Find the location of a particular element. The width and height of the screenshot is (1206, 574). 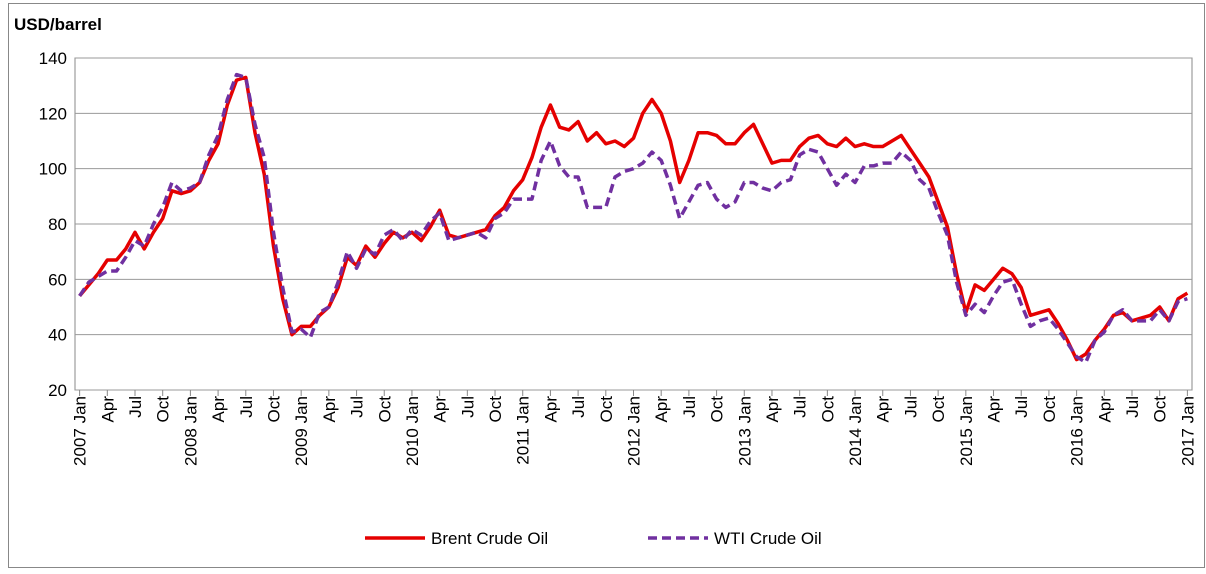

x-tick-label: 2016 Jan is located at coordinates (1077, 431).